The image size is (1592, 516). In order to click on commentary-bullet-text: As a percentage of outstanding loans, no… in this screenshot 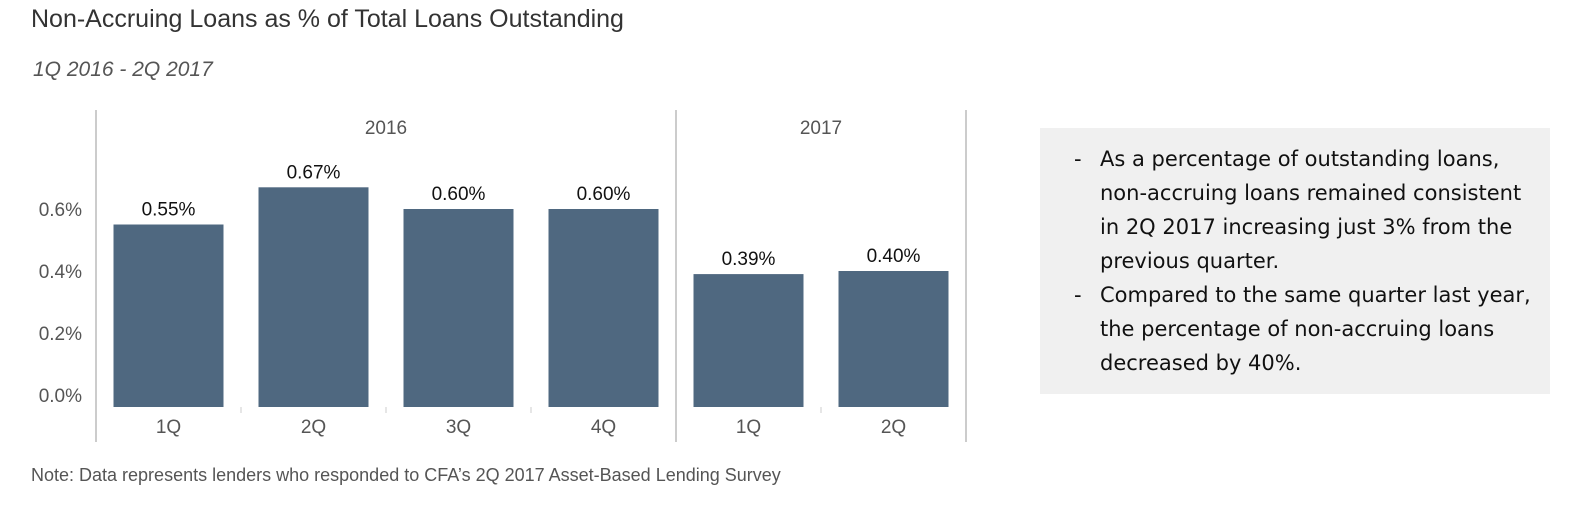, I will do `click(1311, 210)`.